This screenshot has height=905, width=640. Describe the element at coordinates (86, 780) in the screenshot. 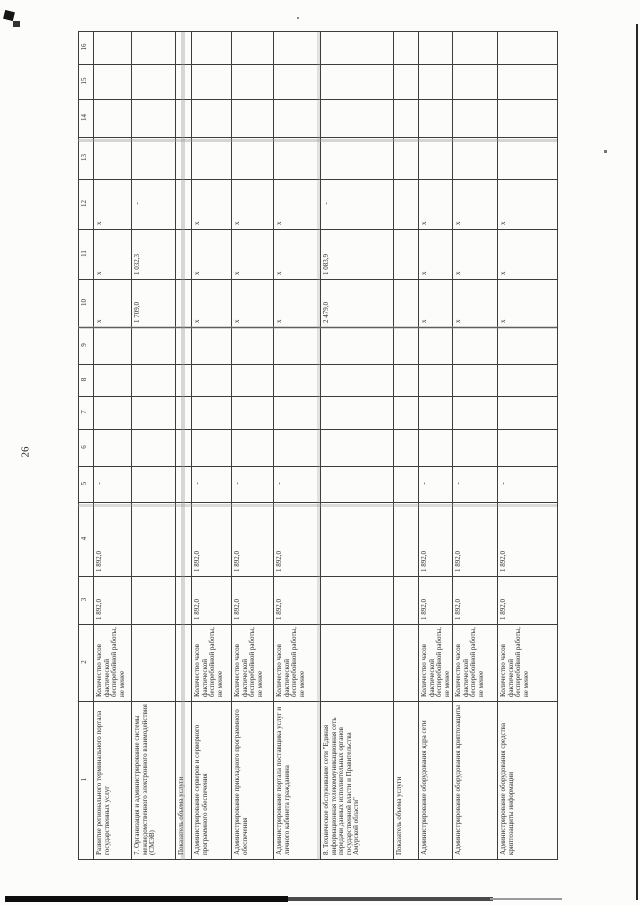

I see `header-number-cell: 1` at that location.